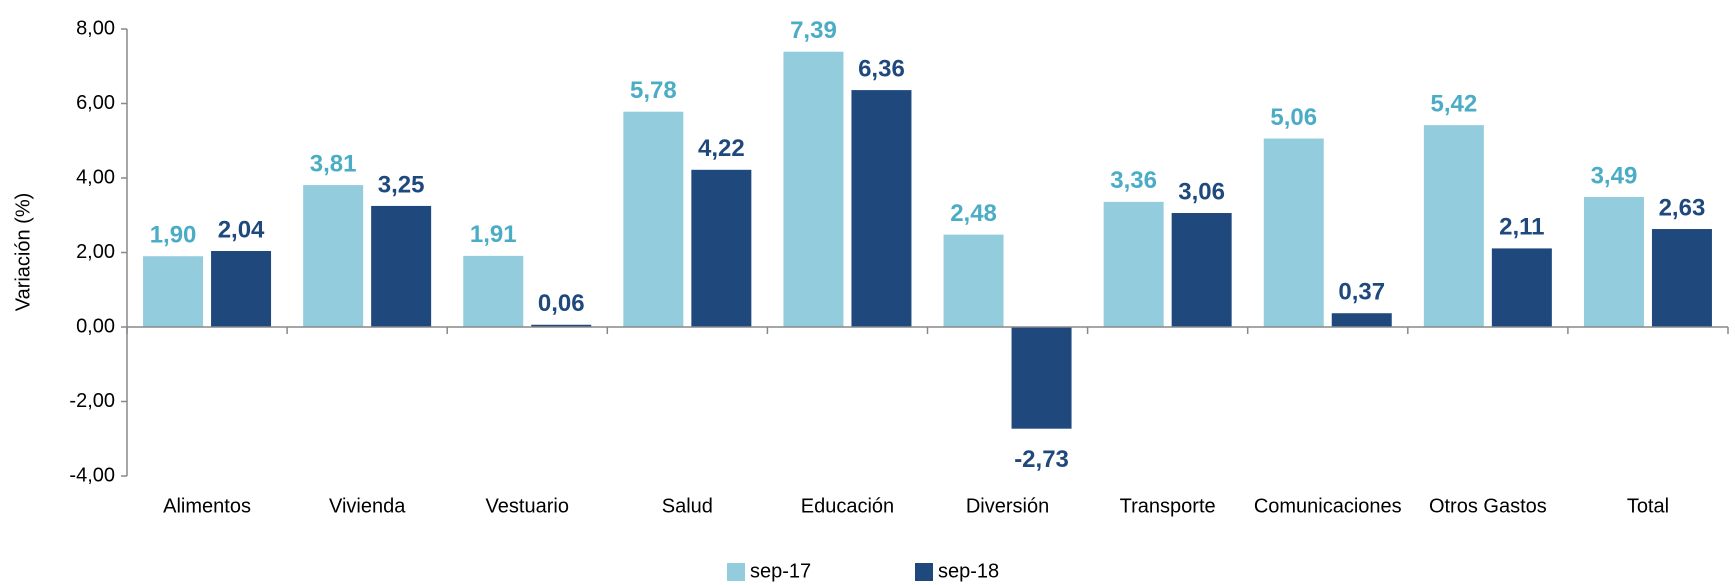 The height and width of the screenshot is (585, 1735). What do you see at coordinates (1488, 506) in the screenshot?
I see `x-tick-label: Otros Gastos` at bounding box center [1488, 506].